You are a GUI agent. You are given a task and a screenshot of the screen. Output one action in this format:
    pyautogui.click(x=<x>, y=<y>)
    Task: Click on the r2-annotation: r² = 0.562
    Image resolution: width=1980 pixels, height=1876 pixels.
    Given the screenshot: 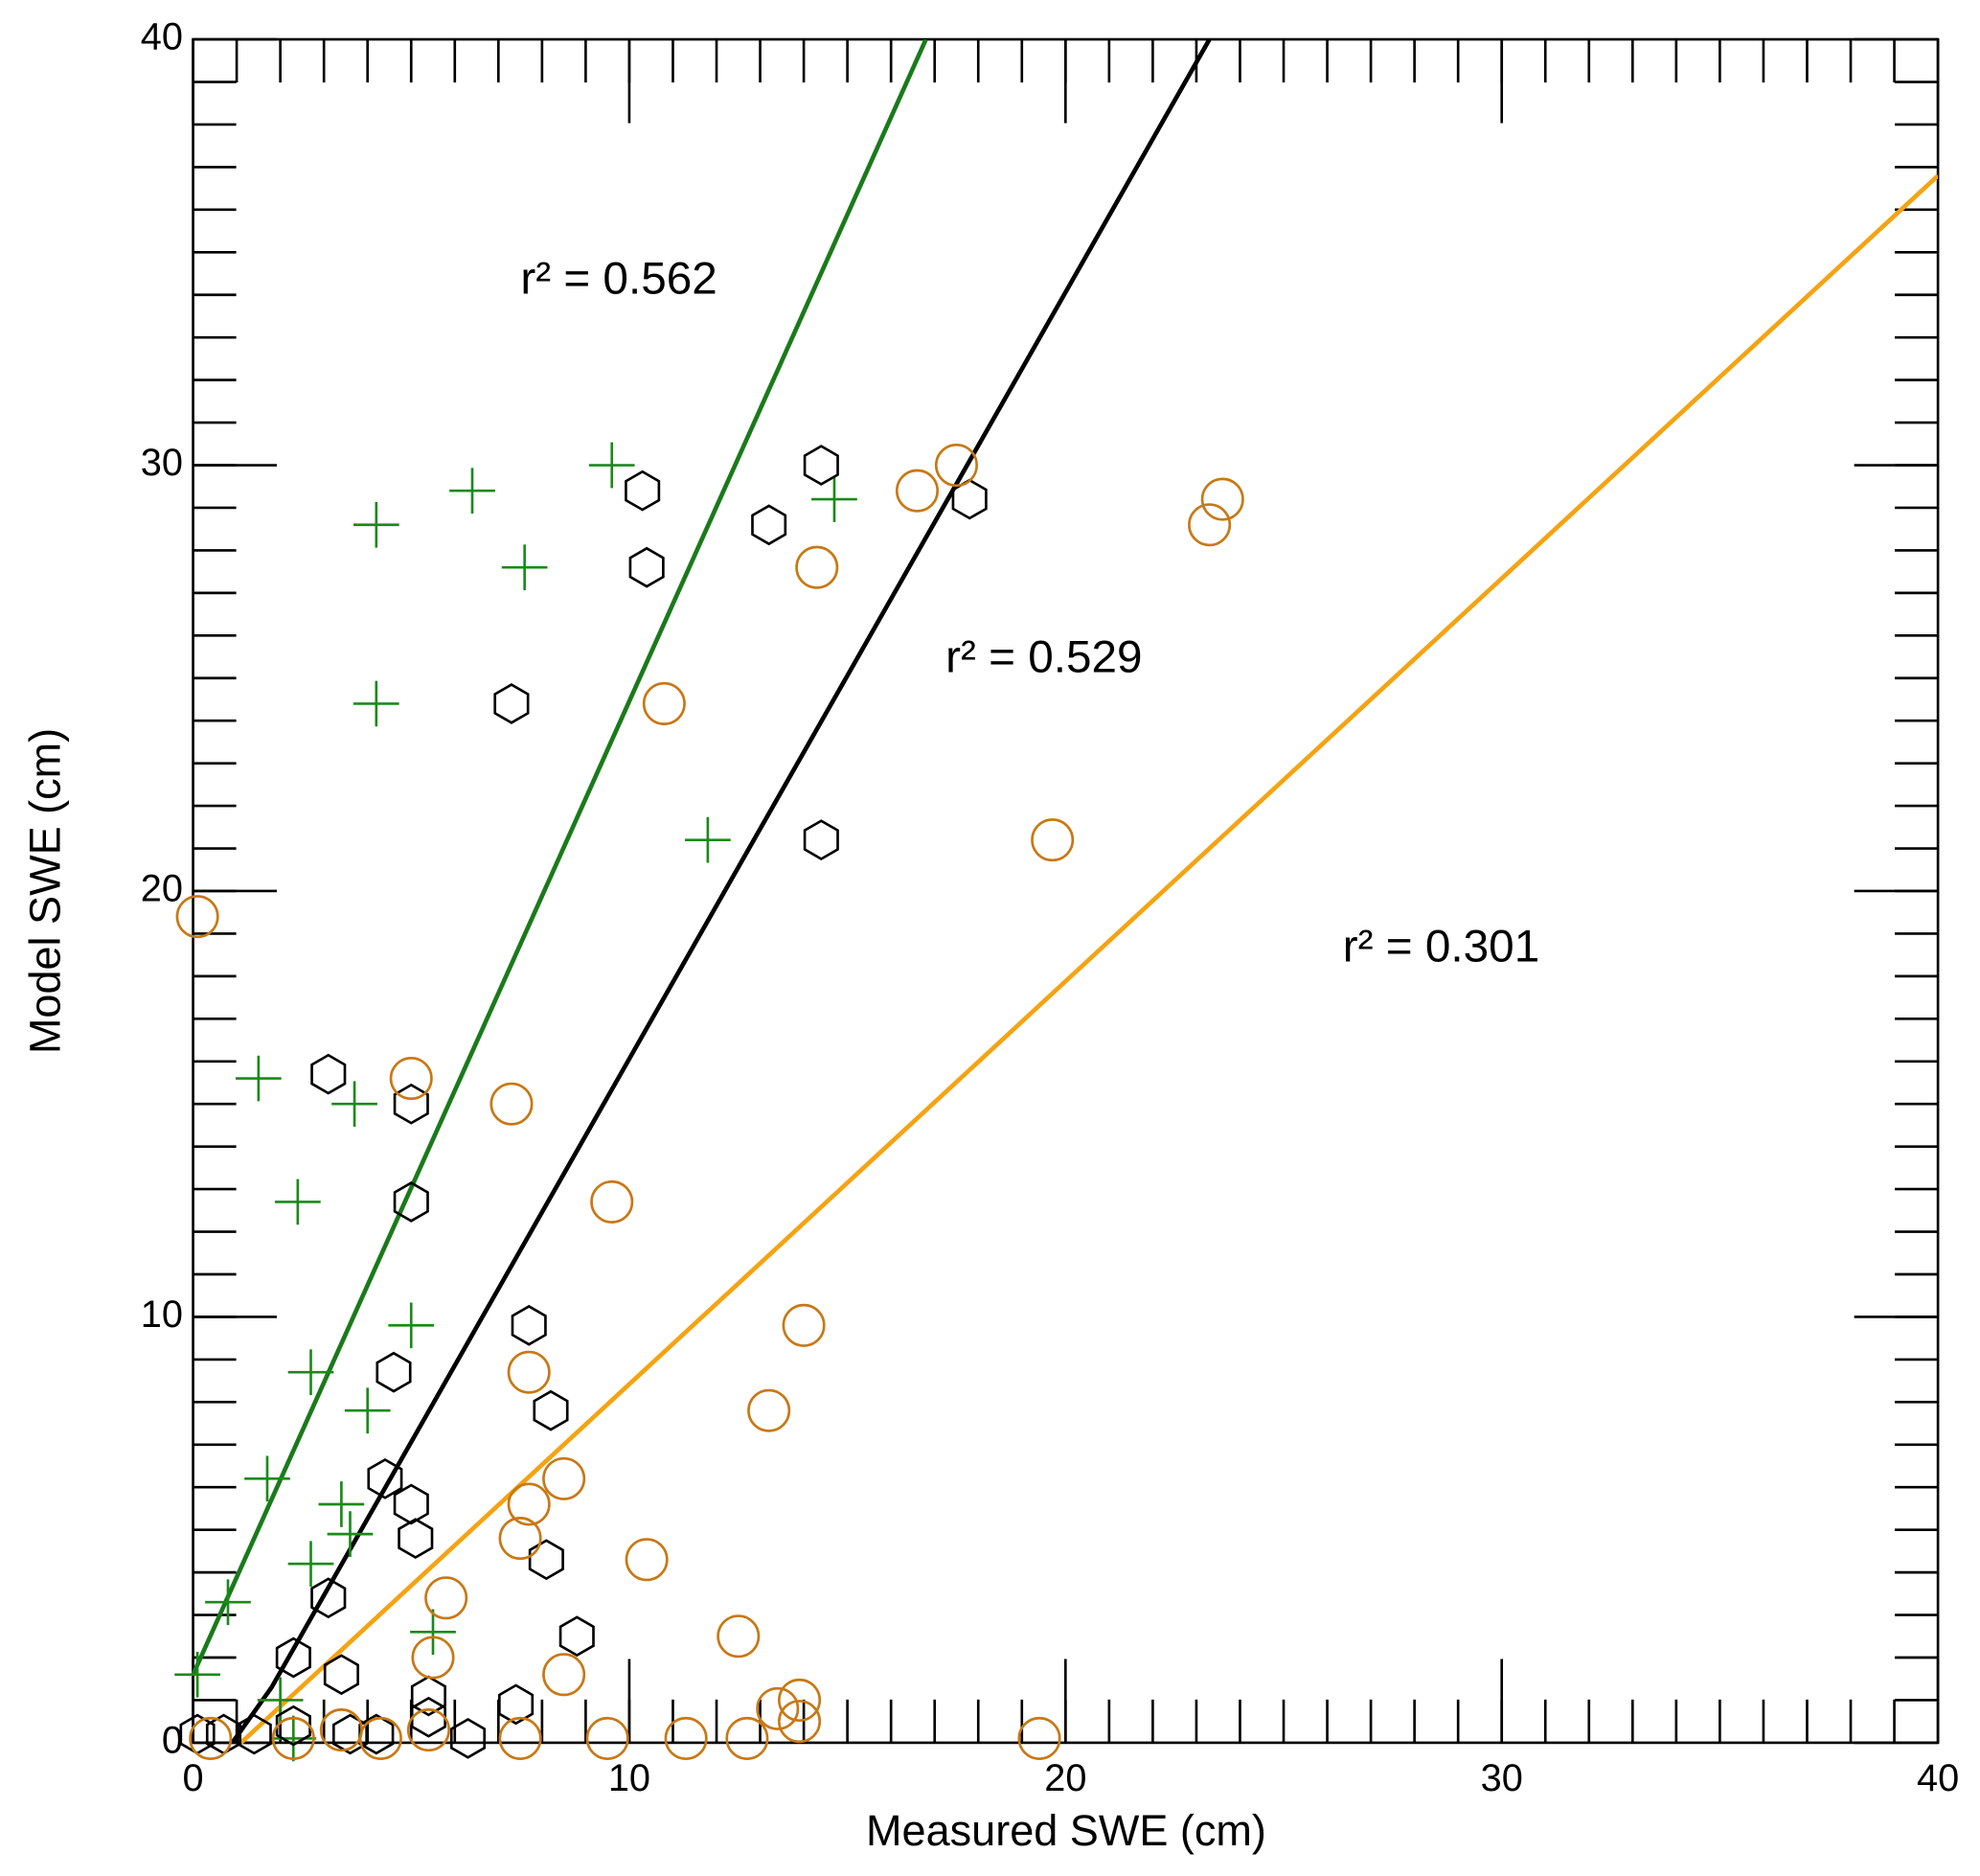 What is the action you would take?
    pyautogui.click(x=618, y=279)
    